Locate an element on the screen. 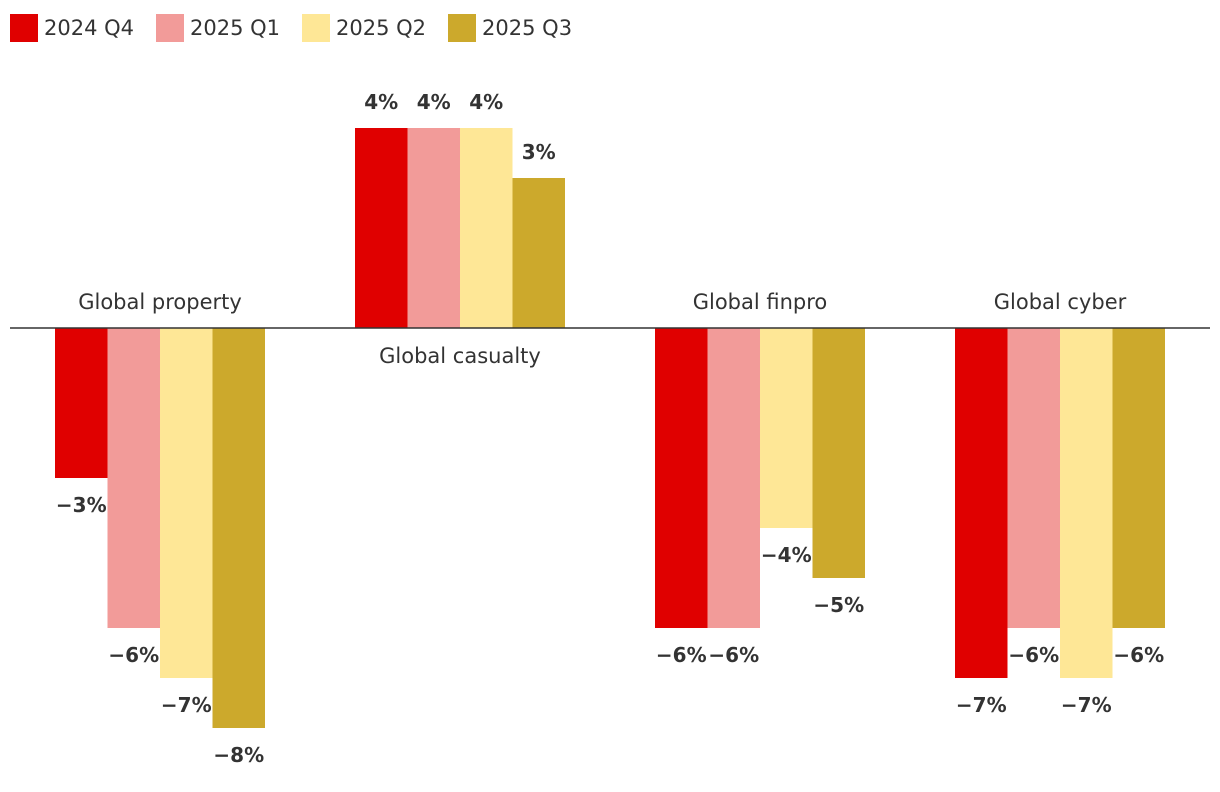  legend-label: 2024 Q4 is located at coordinates (89, 28).